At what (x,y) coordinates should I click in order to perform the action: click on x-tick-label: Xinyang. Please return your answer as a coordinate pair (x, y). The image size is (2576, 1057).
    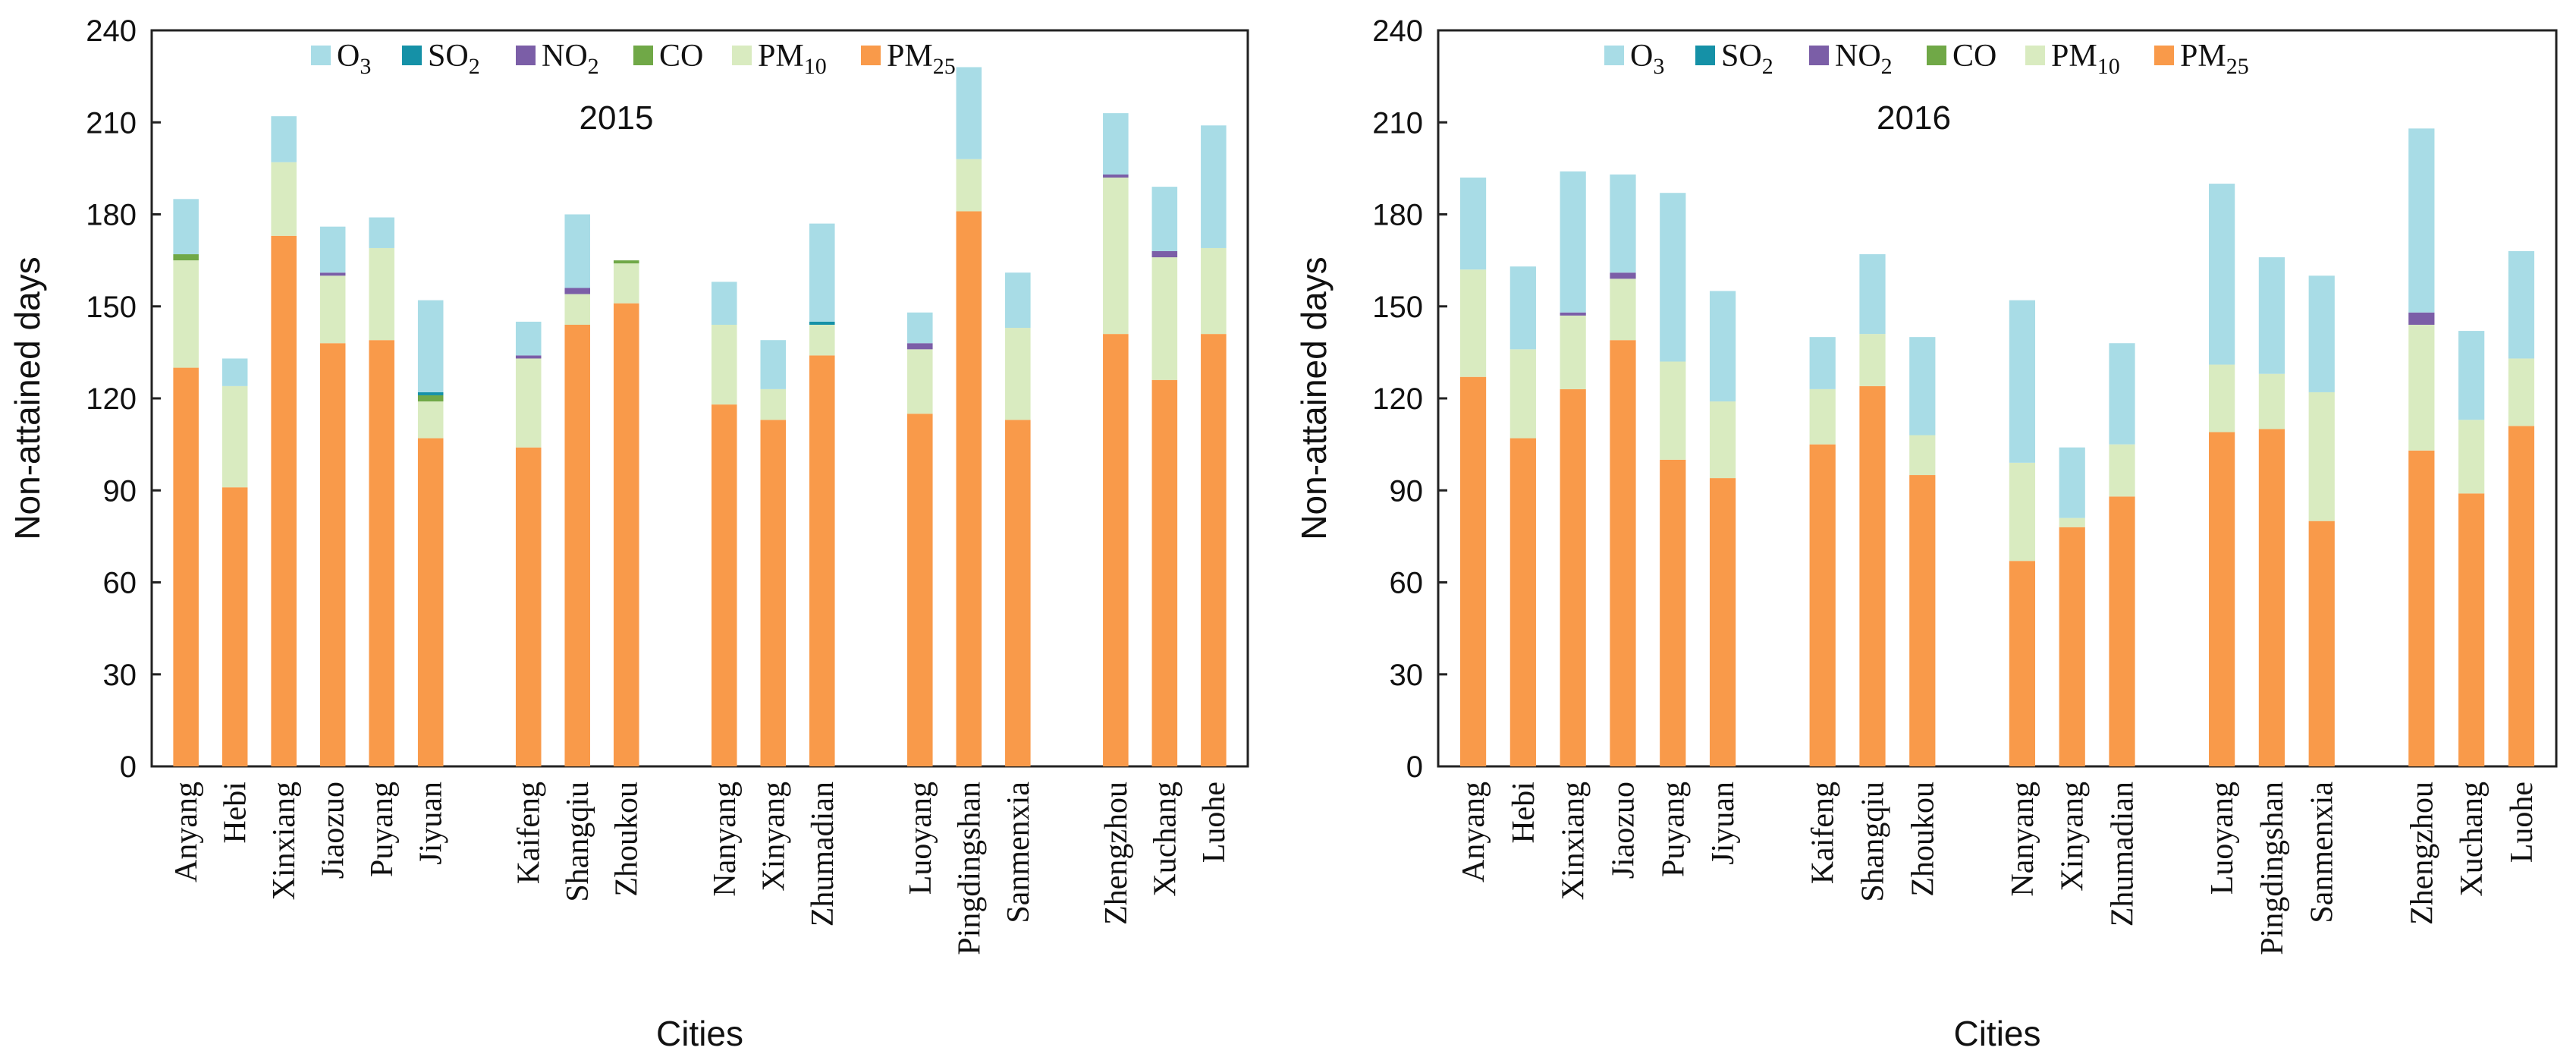
    Looking at the image, I should click on (773, 837).